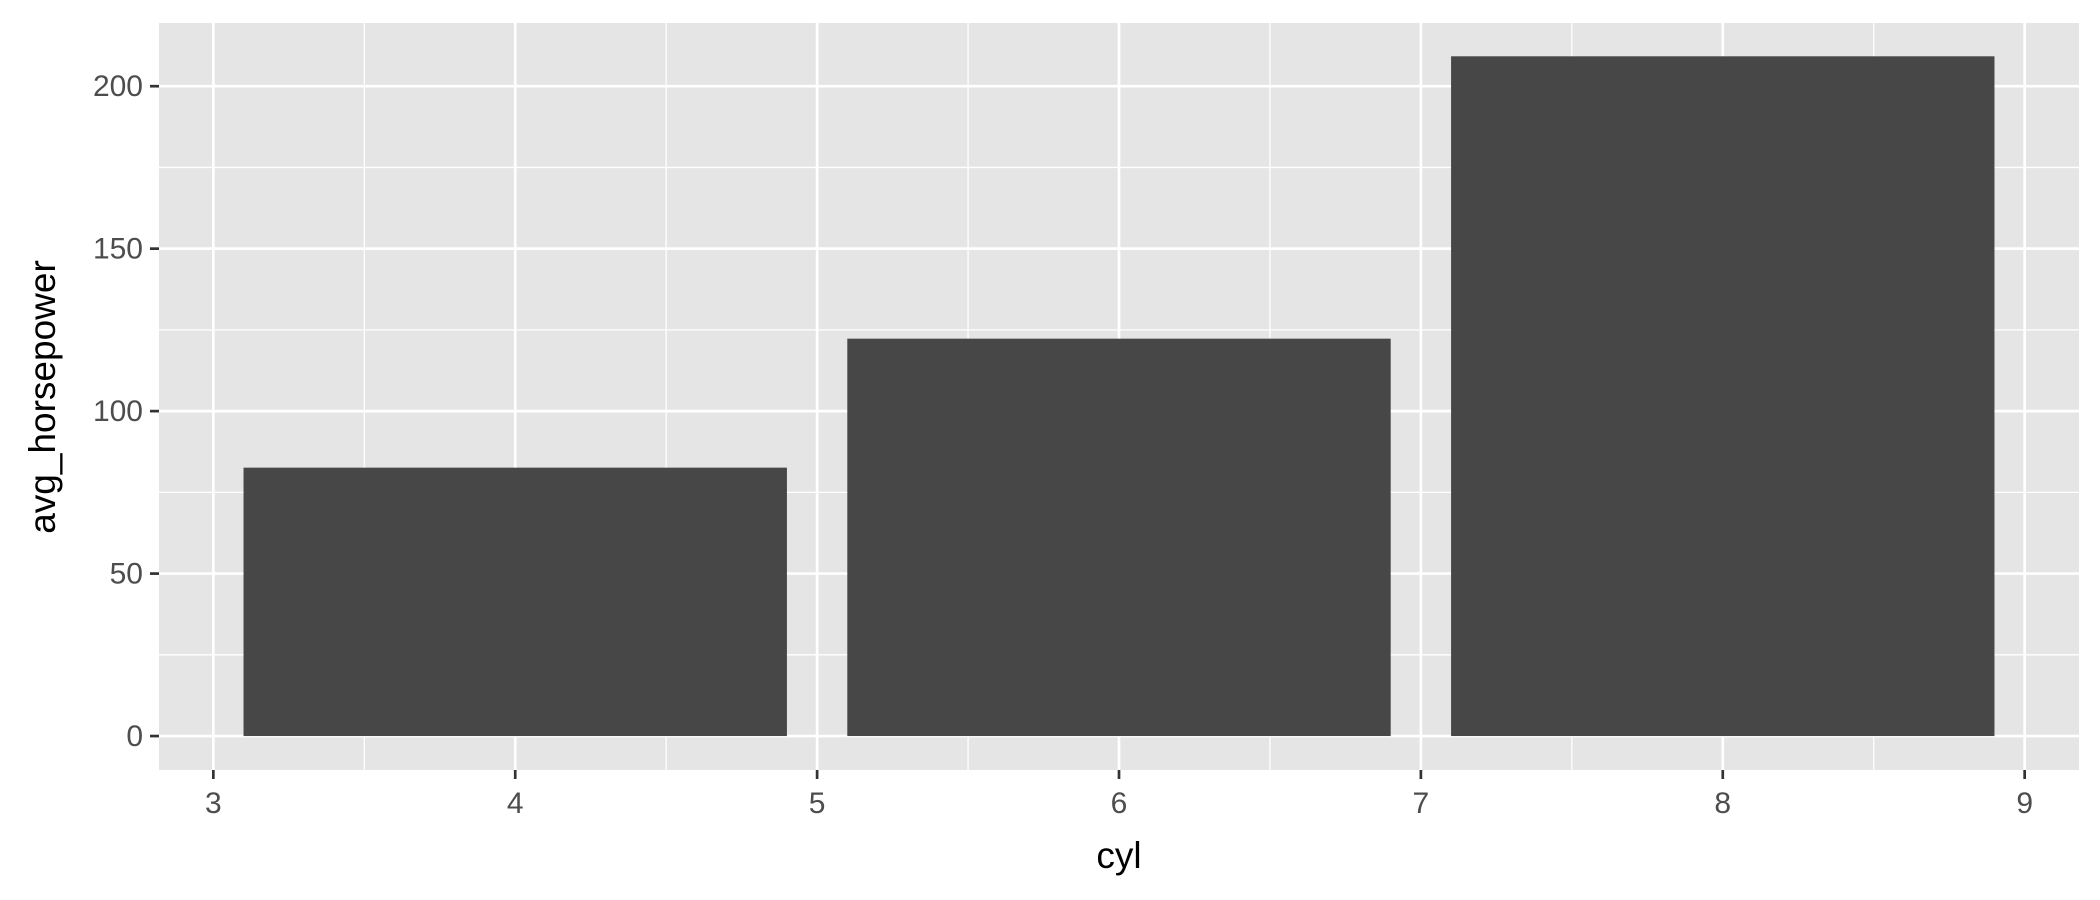 The image size is (2100, 900). I want to click on x-axis: 3 4 5 6 7 8 9, so click(1119, 795).